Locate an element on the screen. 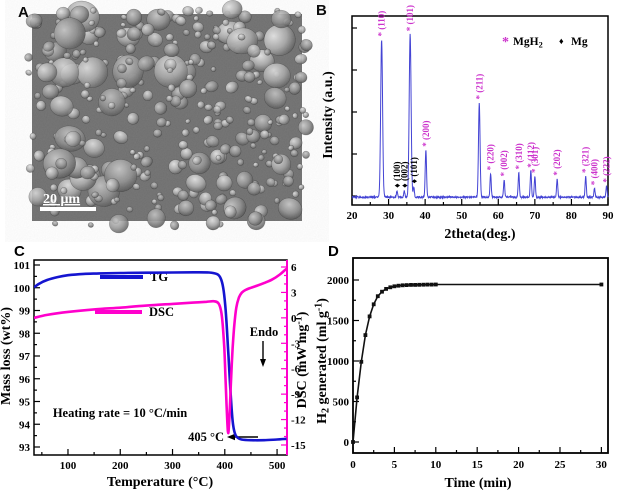 This screenshot has width=617, height=496. peak-label-(110): * (110) is located at coordinates (382, 24).